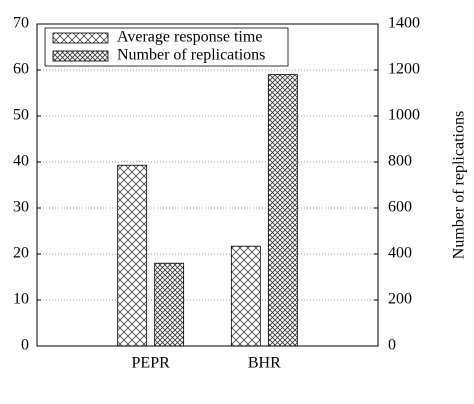 This screenshot has width=474, height=404. Describe the element at coordinates (400, 161) in the screenshot. I see `y2-tick-label: 800` at that location.